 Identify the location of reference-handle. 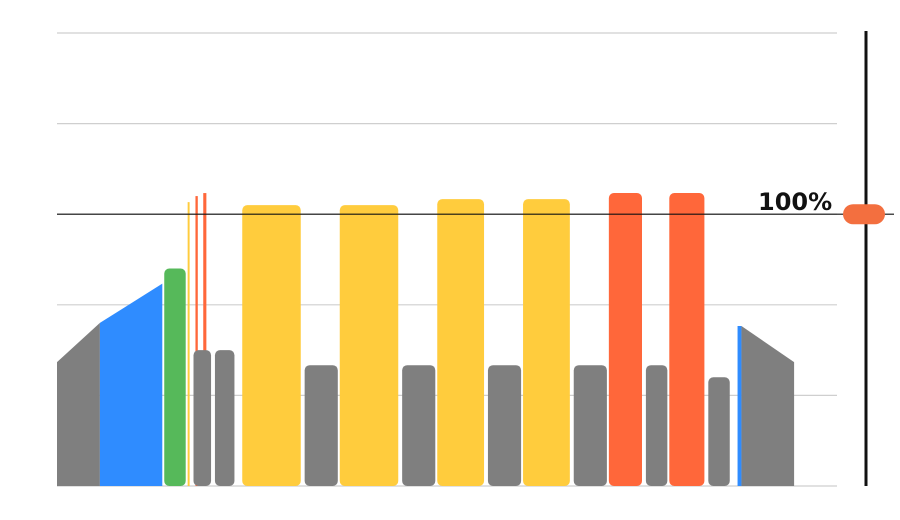
(864, 214).